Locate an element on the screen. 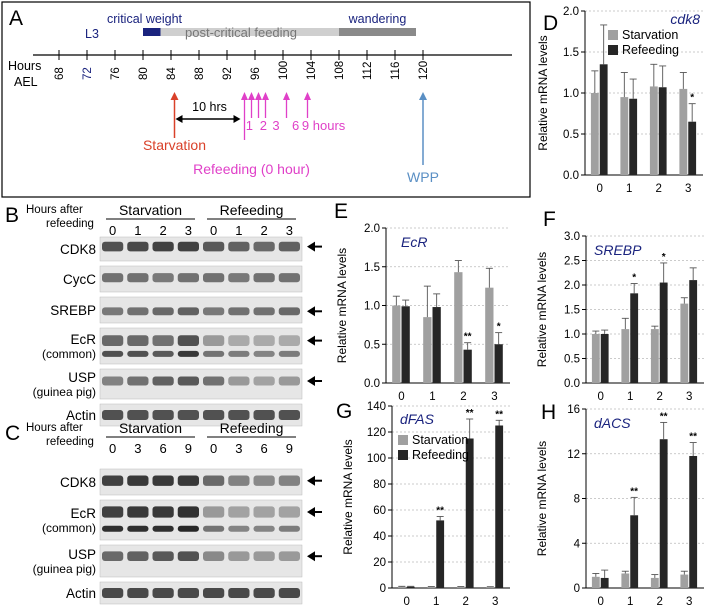  x-tick-label: 2 is located at coordinates (659, 189).